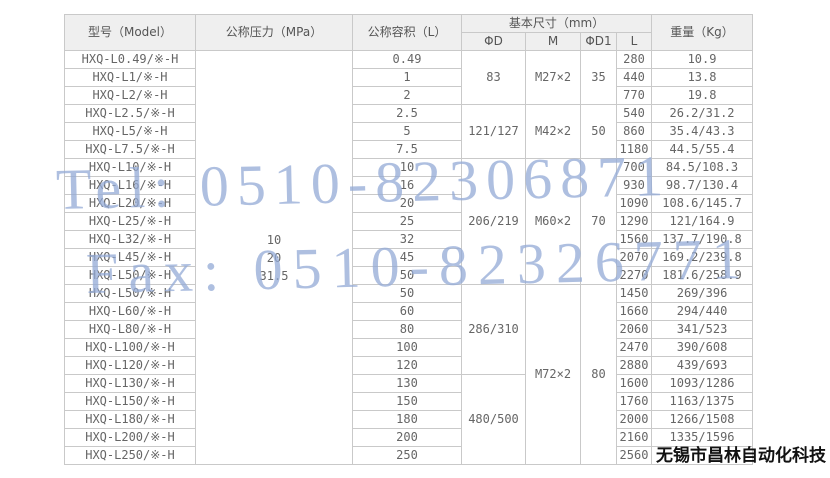 Image resolution: width=830 pixels, height=478 pixels. Describe the element at coordinates (407, 455) in the screenshot. I see `volume-cell: 250` at that location.